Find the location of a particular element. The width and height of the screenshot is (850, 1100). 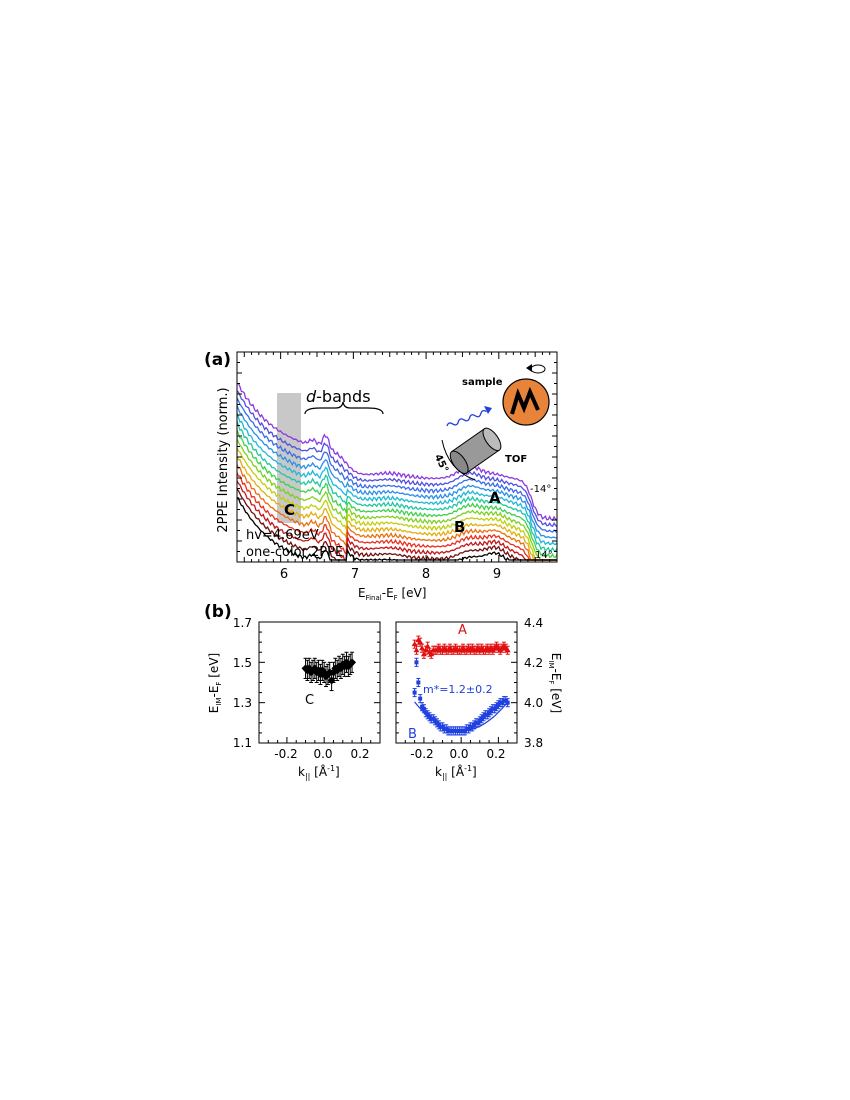

sample-pattern is located at coordinates (525, 400).